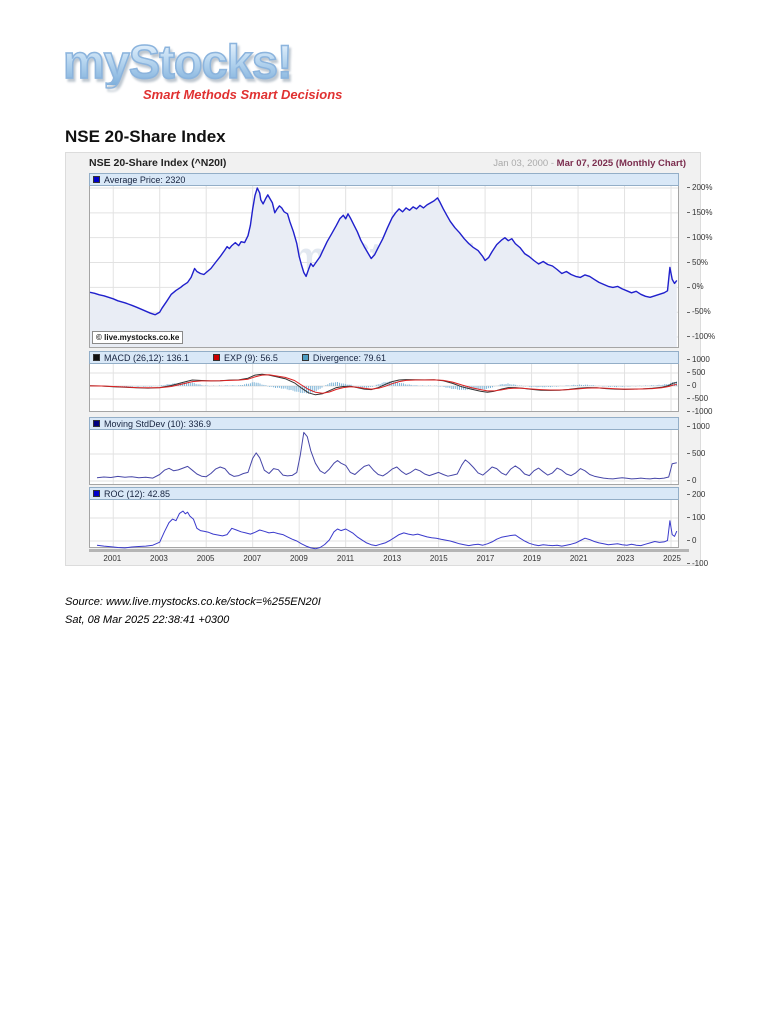 The image size is (768, 1024). I want to click on y-tick-label: -50%, so click(699, 312).